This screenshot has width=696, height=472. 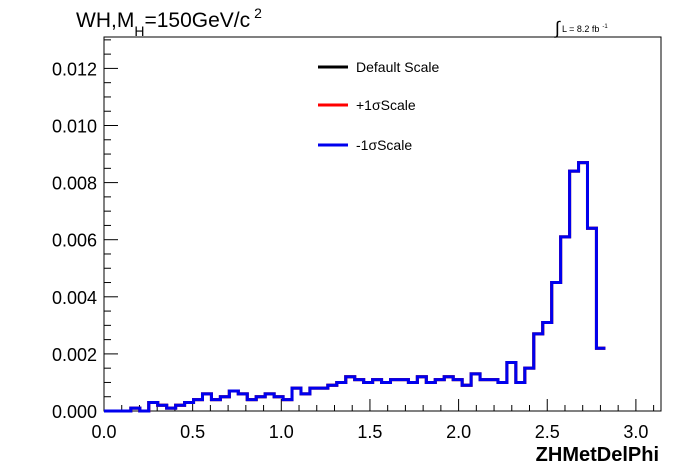 I want to click on x-axis-ticks: 0.0 0.5 1.0 1.5 2.0 2.5 3.0, so click(x=373, y=420).